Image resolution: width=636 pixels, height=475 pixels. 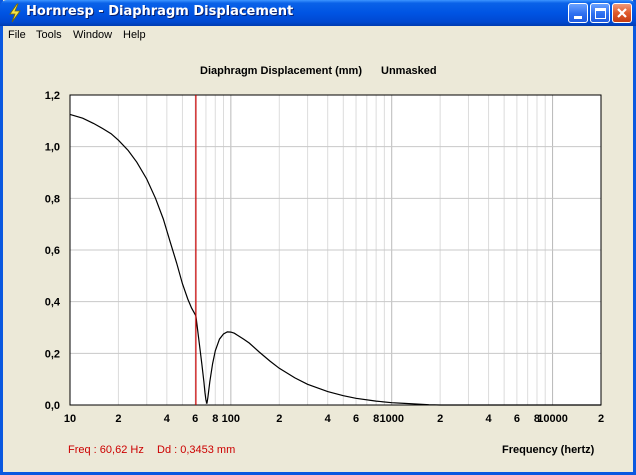 I want to click on y-tick-label: 0,0, so click(x=52, y=406).